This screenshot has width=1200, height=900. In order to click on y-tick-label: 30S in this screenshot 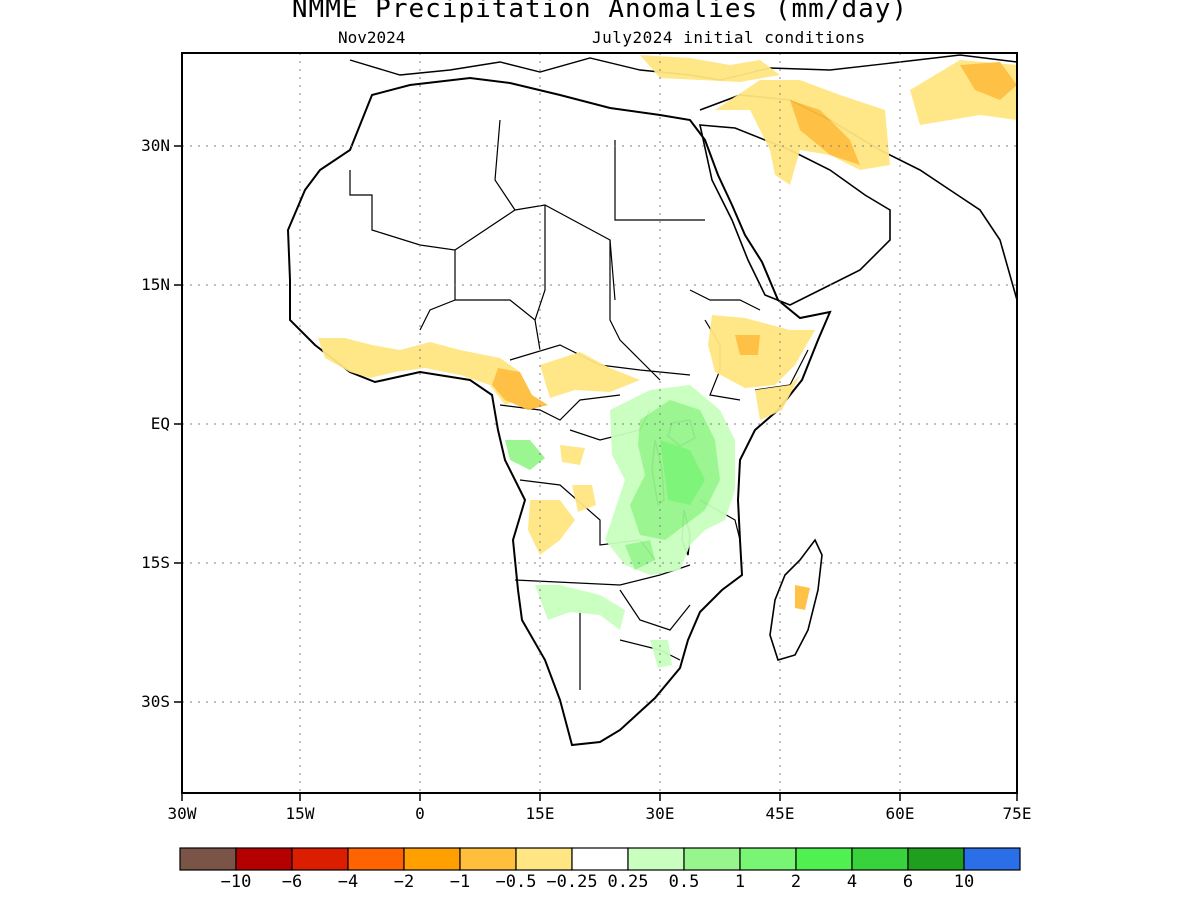, I will do `click(155, 701)`.